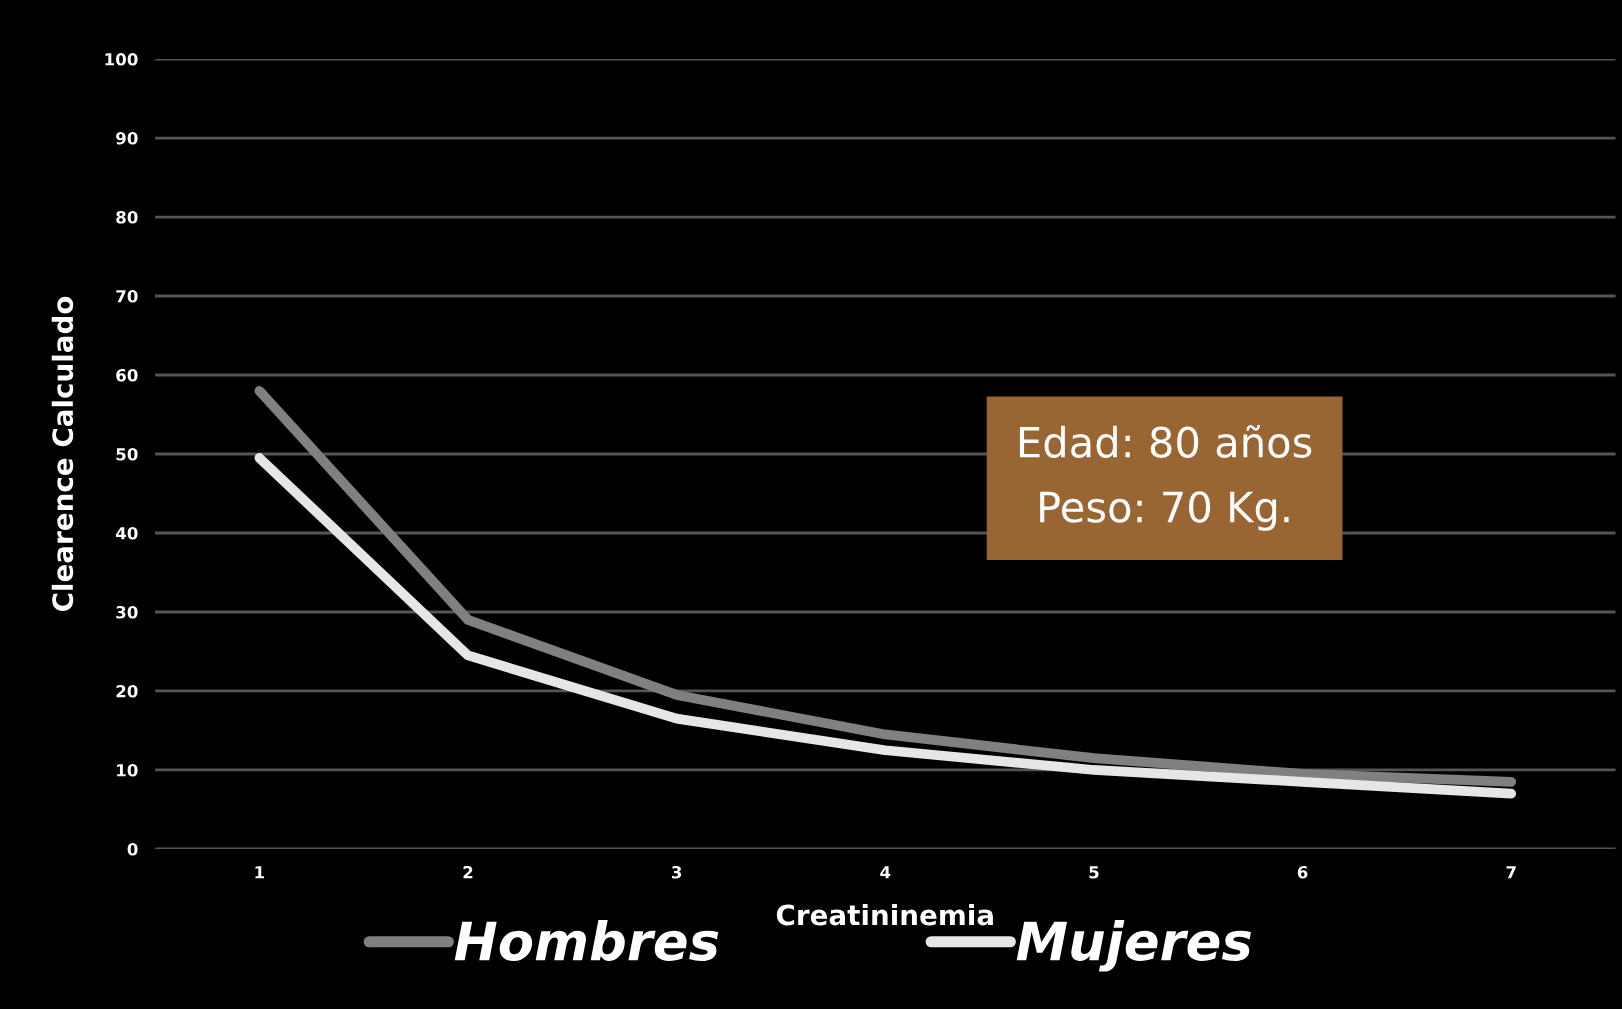 The image size is (1622, 1009). Describe the element at coordinates (1511, 872) in the screenshot. I see `x-tick-label: 7` at that location.